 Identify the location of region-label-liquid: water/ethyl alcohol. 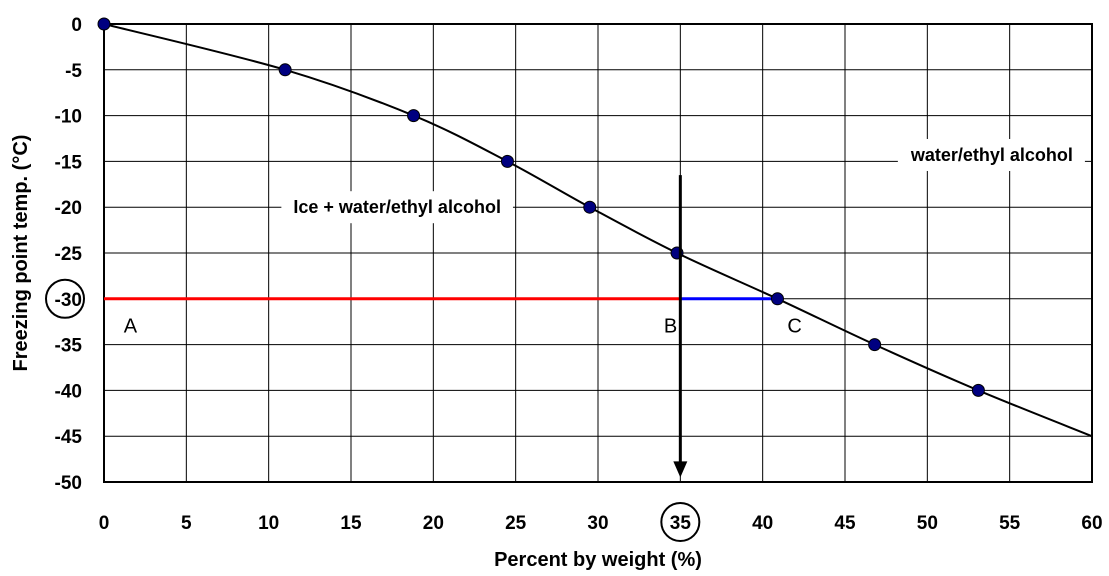
(991, 155).